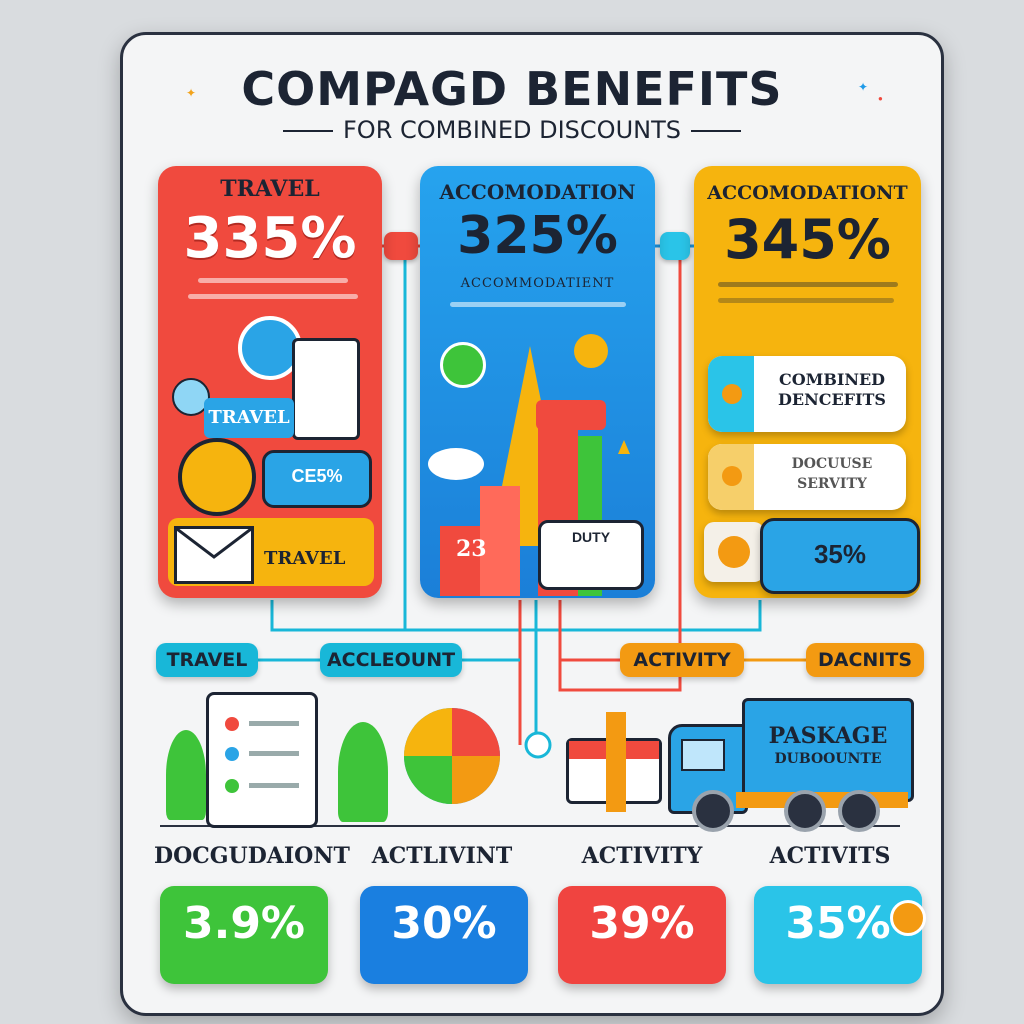 The image size is (1024, 1024). What do you see at coordinates (682, 660) in the screenshot?
I see `pill-activity: ACTIVITY` at bounding box center [682, 660].